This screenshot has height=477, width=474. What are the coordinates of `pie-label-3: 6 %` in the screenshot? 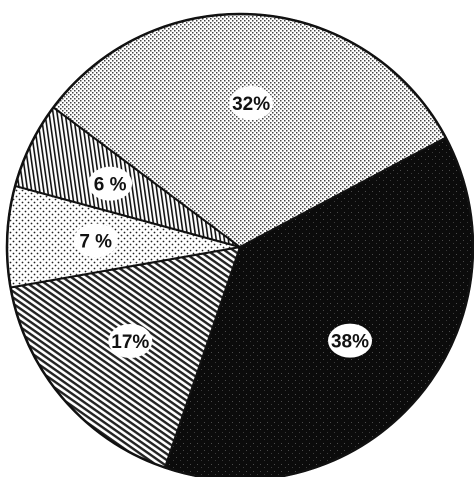 It's located at (110, 185).